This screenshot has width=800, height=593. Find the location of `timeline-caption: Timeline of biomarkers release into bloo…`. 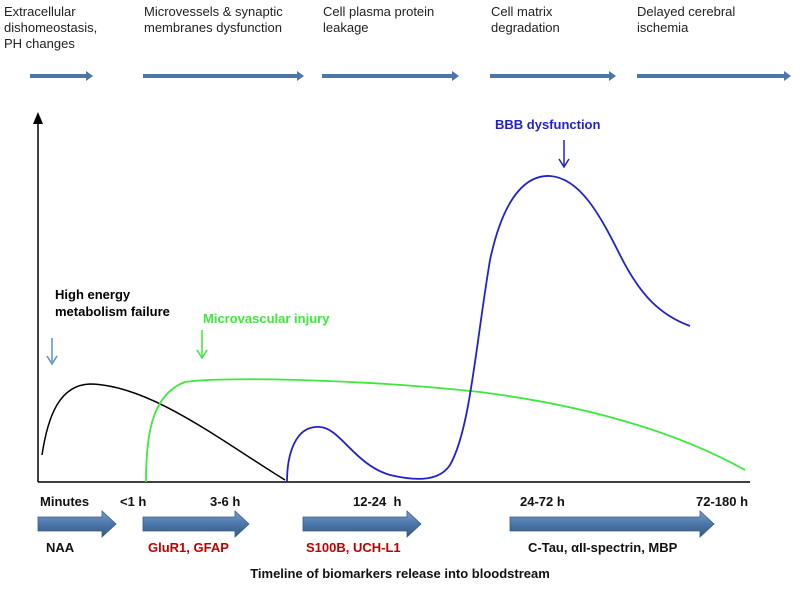

timeline-caption: Timeline of biomarkers release into bloo… is located at coordinates (400, 573).